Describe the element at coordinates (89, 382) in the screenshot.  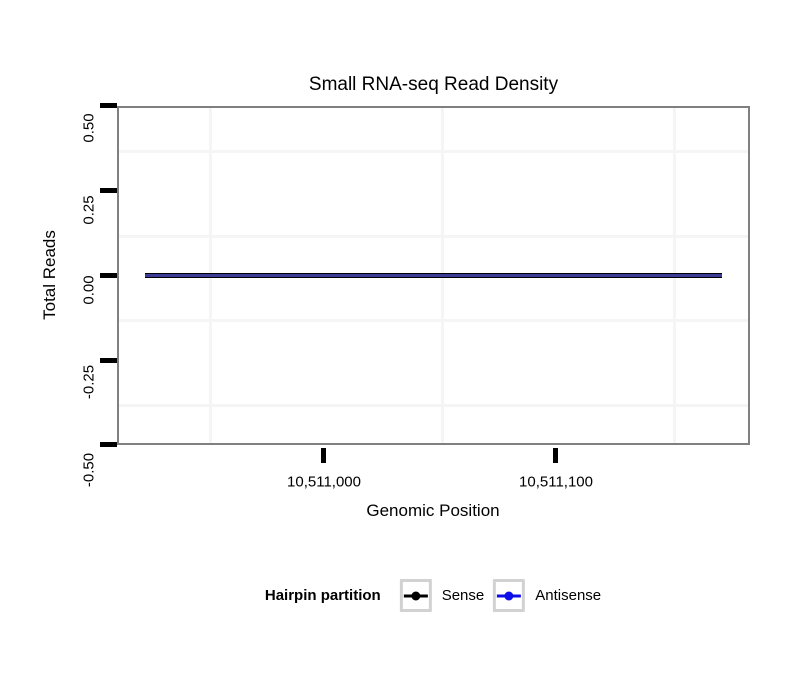
I see `y-tick-label: -0.25` at that location.